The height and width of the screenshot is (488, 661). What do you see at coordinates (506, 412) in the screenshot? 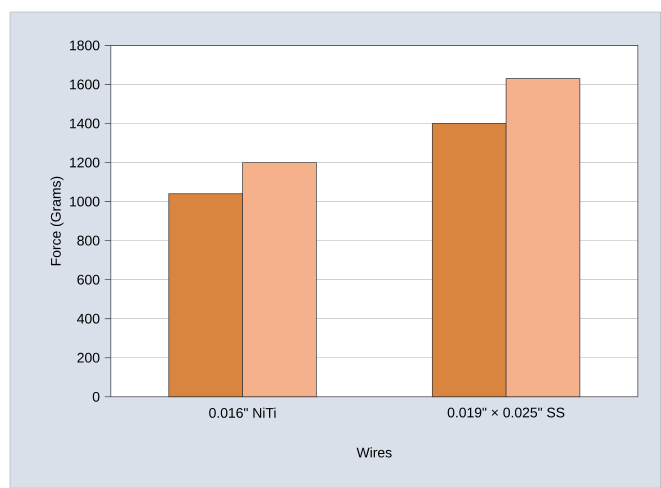
I see `x-tick-label: 0.019" × 0.025" SS` at bounding box center [506, 412].